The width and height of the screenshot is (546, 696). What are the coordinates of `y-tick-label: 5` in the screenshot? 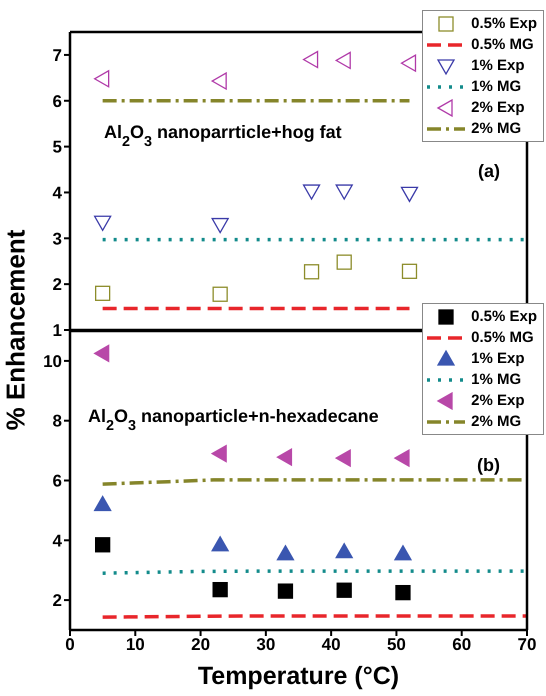 It's located at (57, 147).